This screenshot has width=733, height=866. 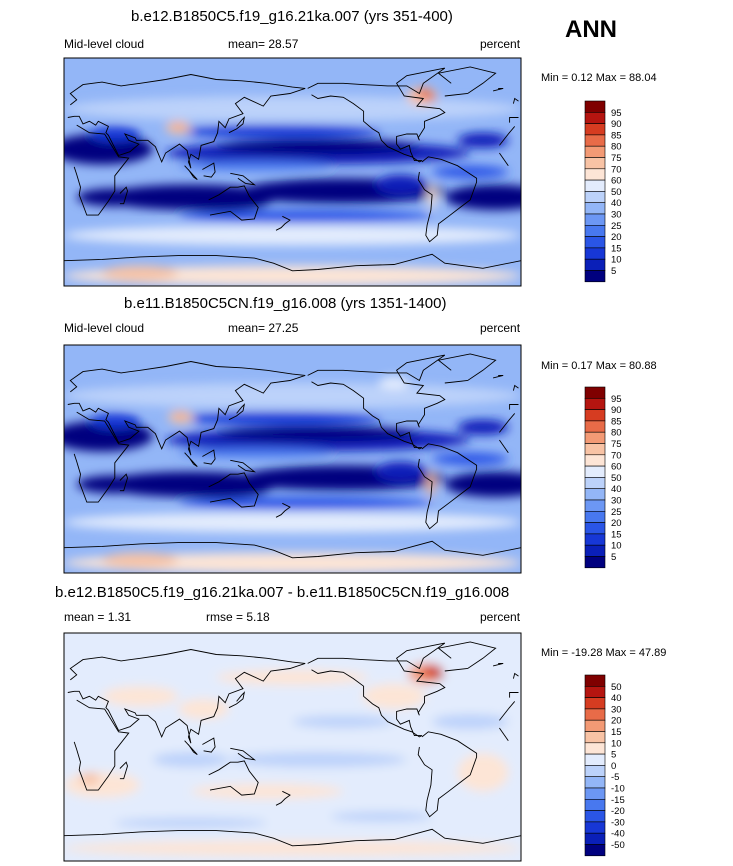 I want to click on colorbar-label: 20, so click(x=616, y=721).